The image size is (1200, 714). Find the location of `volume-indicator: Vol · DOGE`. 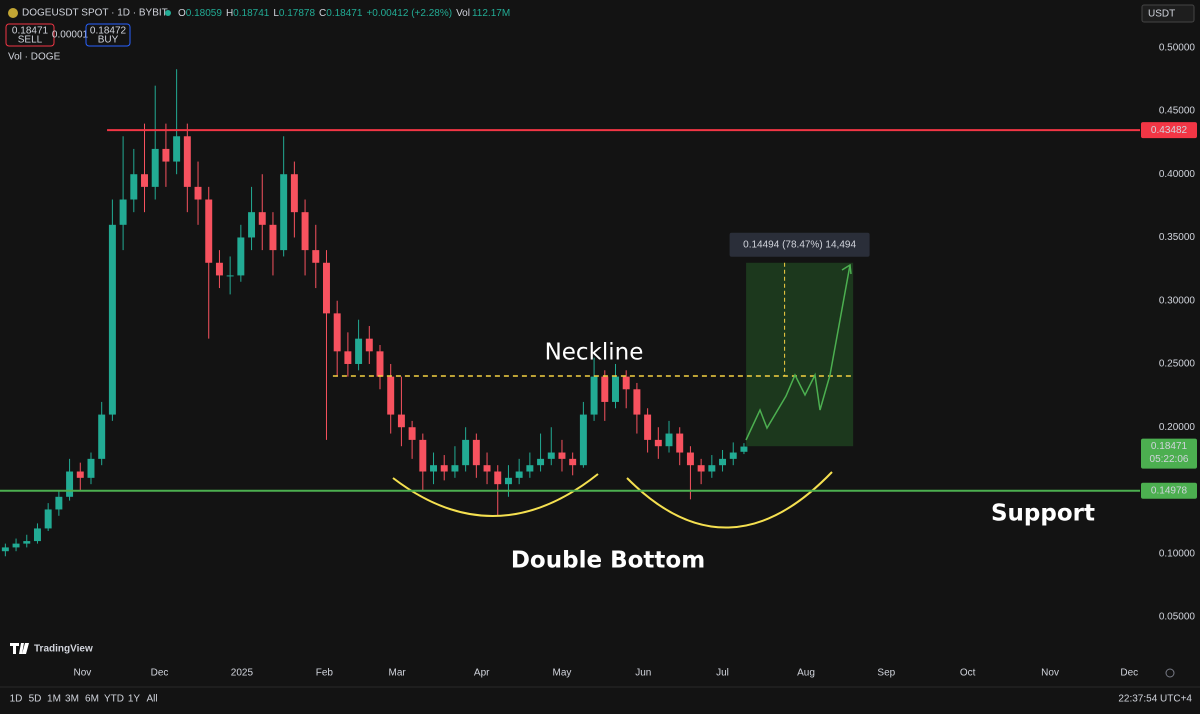

volume-indicator: Vol · DOGE is located at coordinates (34, 57).